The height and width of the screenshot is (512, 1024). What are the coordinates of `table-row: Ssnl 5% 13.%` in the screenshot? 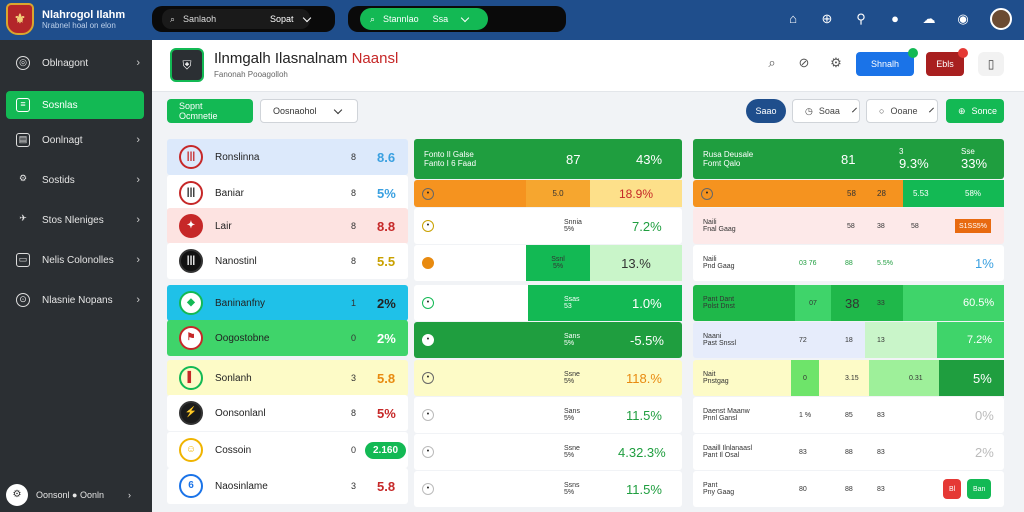 It's located at (548, 263).